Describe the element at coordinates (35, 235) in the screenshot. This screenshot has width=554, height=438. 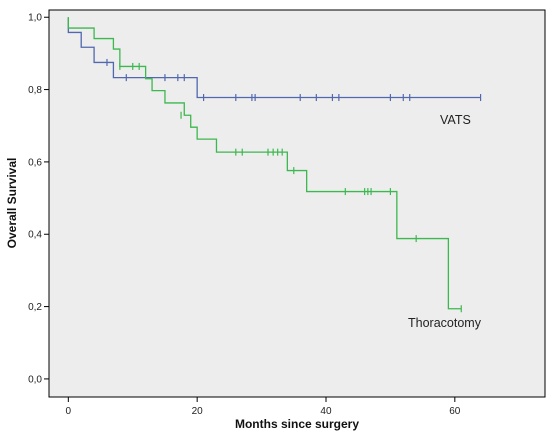
I see `y-tick-label: 0,4` at that location.